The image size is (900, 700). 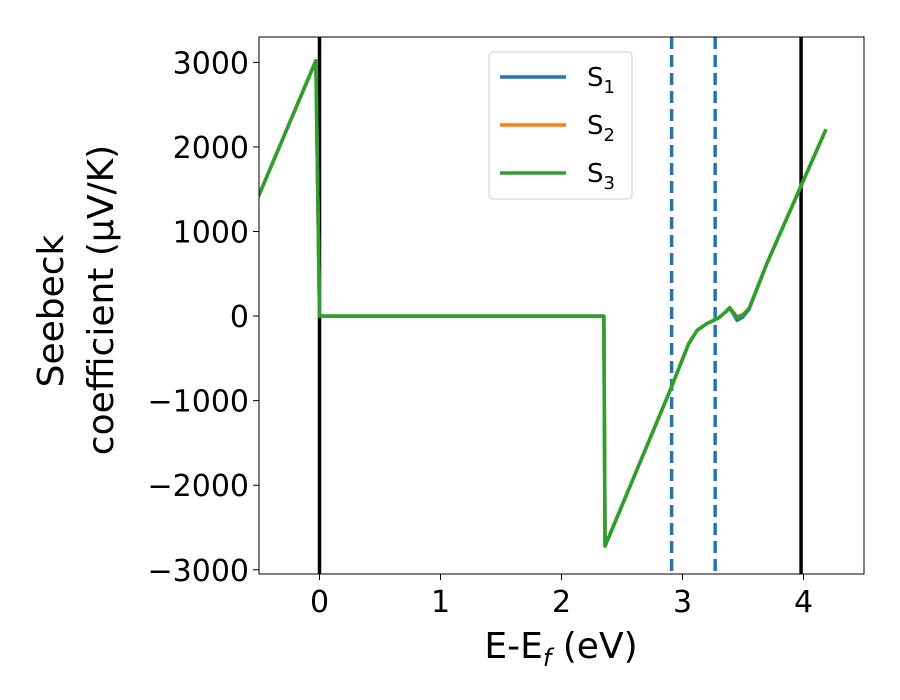 I want to click on legend-label-s2: S2, so click(x=601, y=128).